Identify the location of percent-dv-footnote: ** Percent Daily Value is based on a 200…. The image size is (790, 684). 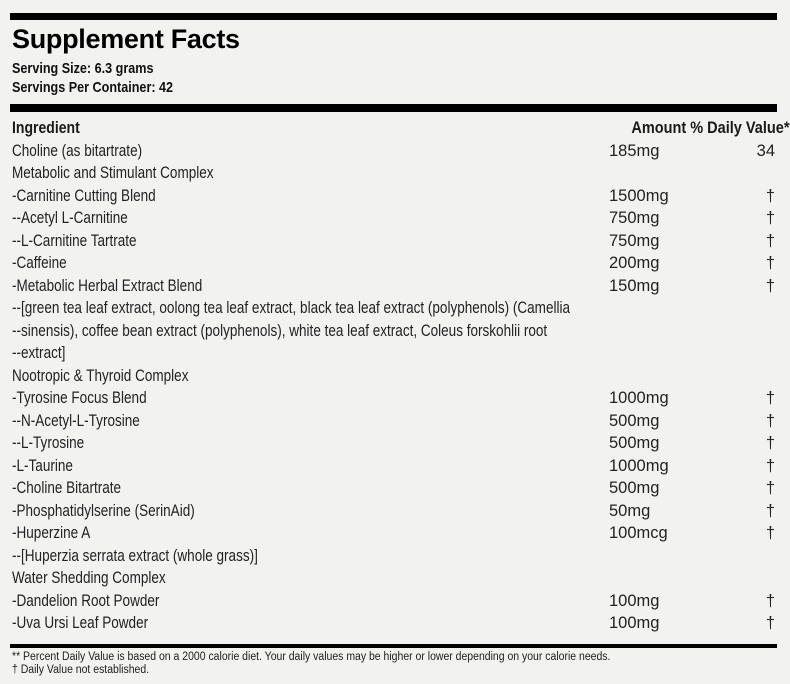
(393, 657).